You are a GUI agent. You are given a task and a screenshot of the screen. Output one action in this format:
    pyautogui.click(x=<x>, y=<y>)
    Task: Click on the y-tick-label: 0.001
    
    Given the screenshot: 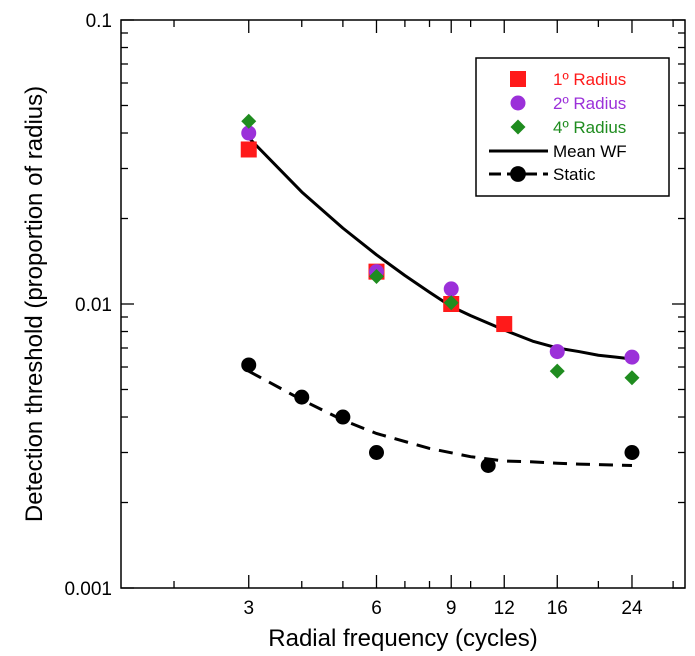 What is the action you would take?
    pyautogui.click(x=88, y=589)
    